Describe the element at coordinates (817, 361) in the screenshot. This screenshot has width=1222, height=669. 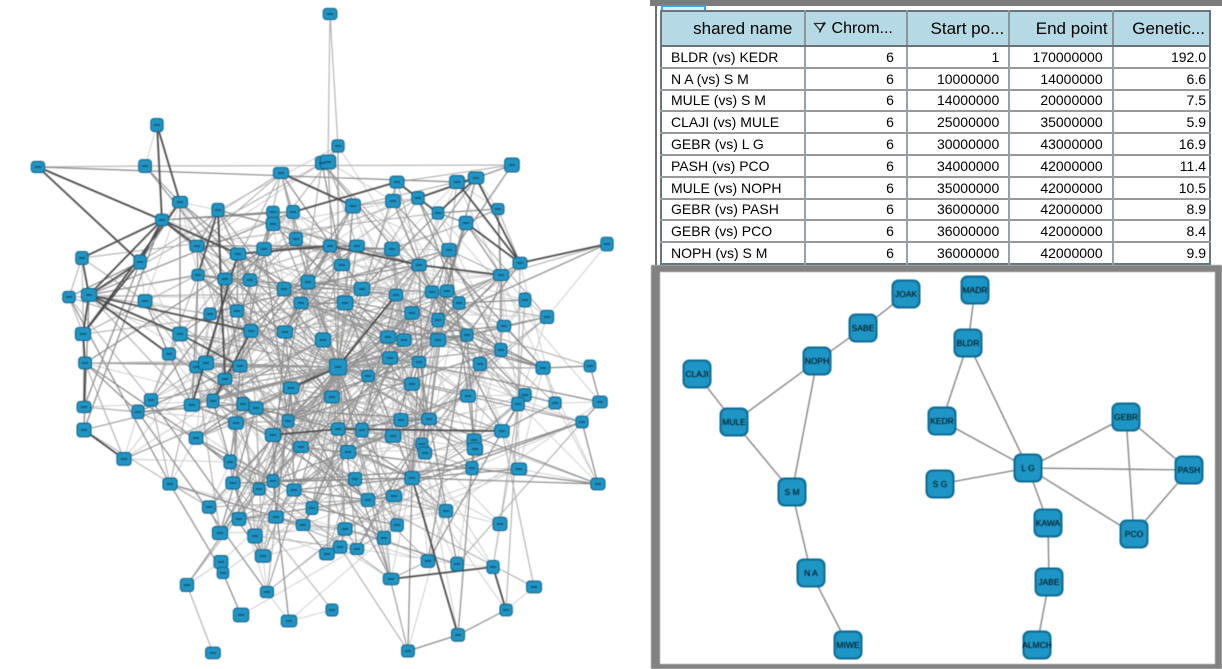
I see `svg-text: NOPH` at that location.